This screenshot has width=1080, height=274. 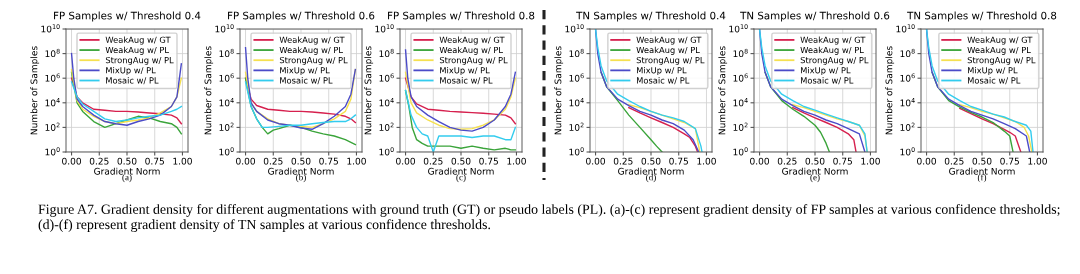 What do you see at coordinates (815, 16) in the screenshot?
I see `chart-title: TN Samples w/ Threshold 0.6` at bounding box center [815, 16].